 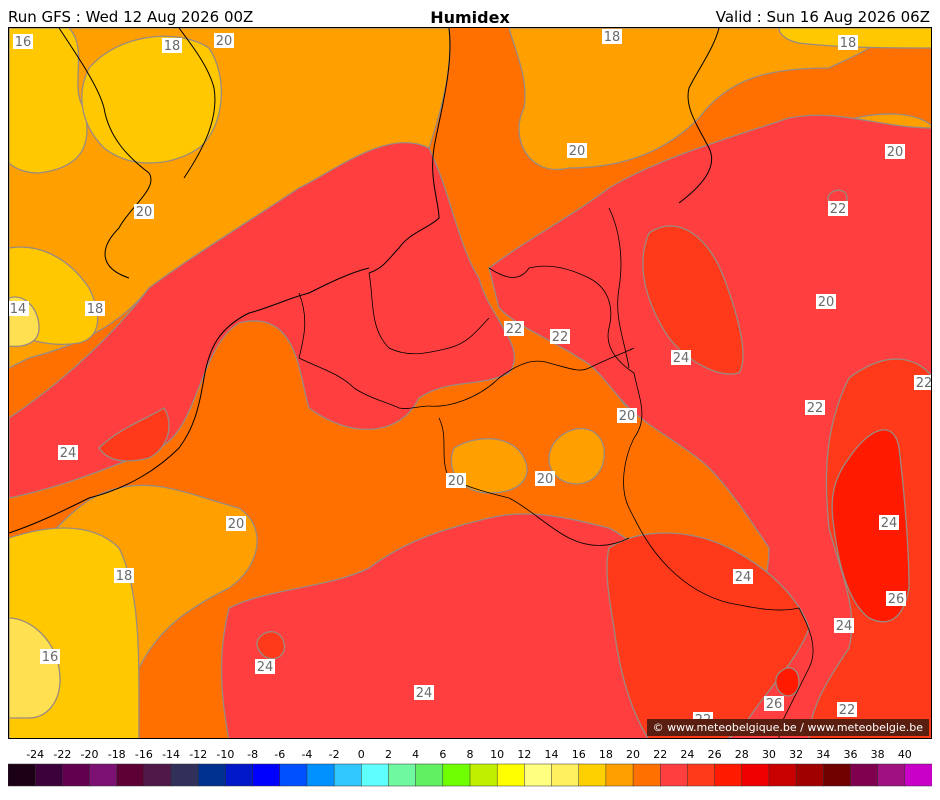 What do you see at coordinates (19, 309) in the screenshot?
I see `label-14-w: 14` at bounding box center [19, 309].